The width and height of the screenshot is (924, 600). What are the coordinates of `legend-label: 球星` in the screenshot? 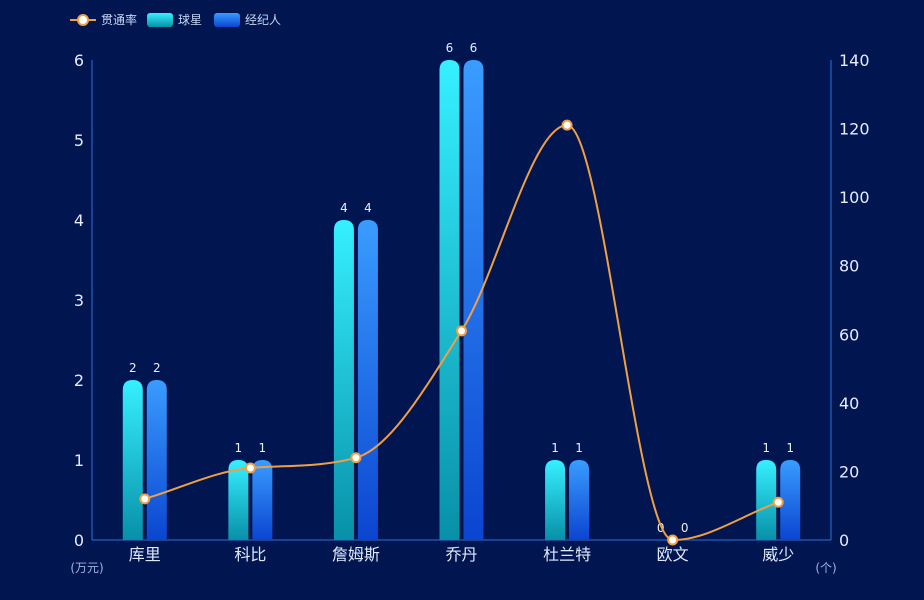 It's located at (190, 20).